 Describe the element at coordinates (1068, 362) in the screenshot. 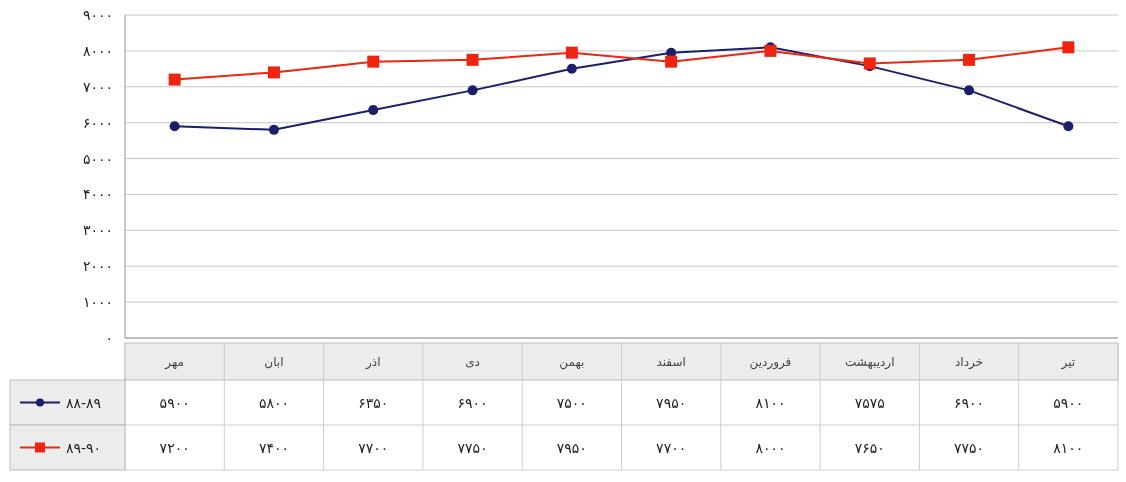

I see `x-tick-label: تیر` at that location.